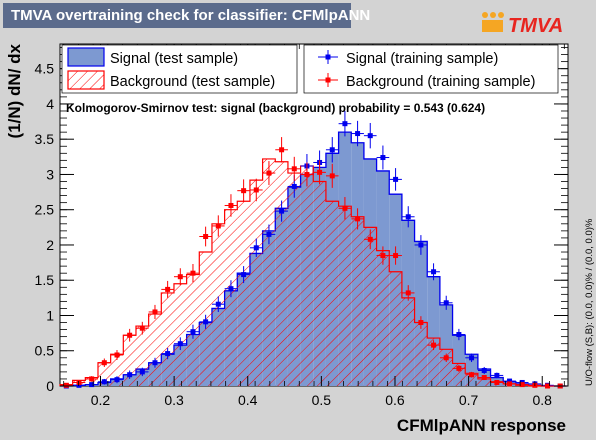  What do you see at coordinates (481, 425) in the screenshot?
I see `x-axis-label: CFMlpANN response` at bounding box center [481, 425].